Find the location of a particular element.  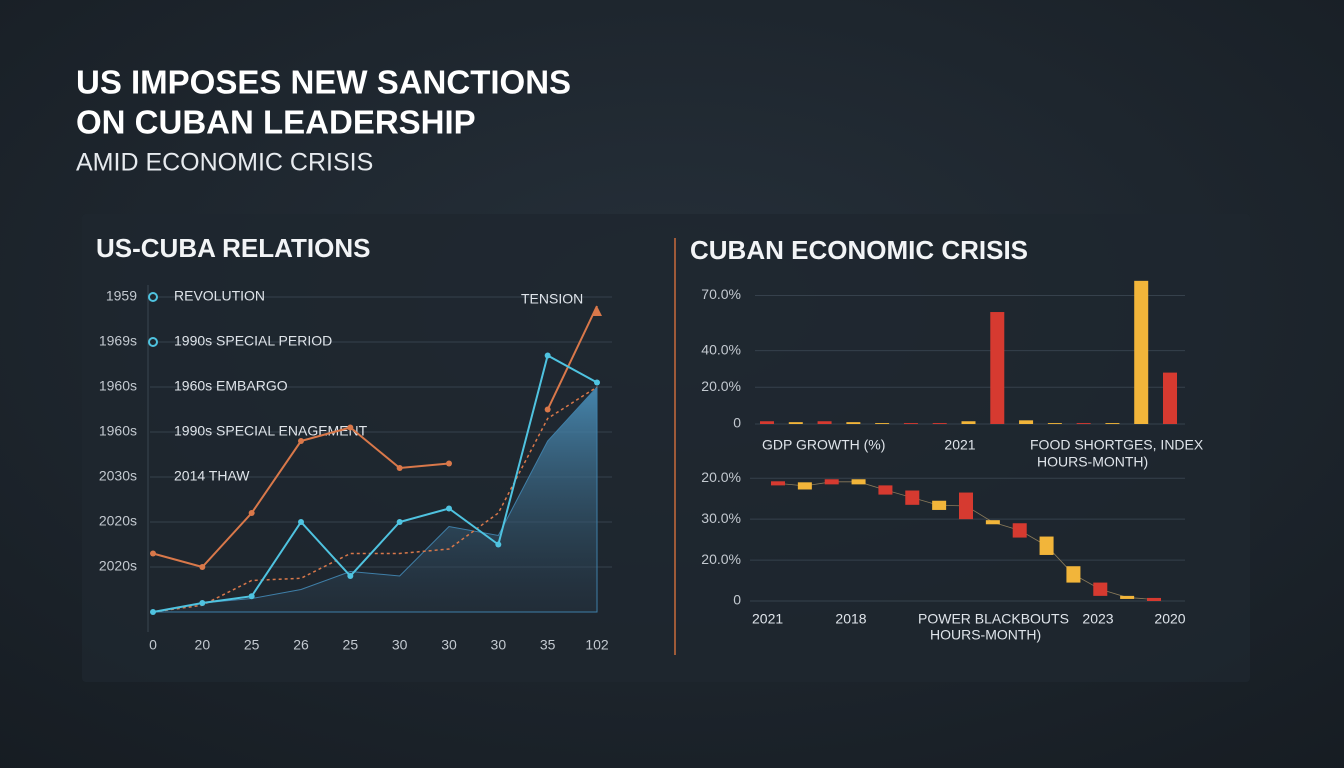

panel-title: CUBAN ECONOMIC CRISIS is located at coordinates (859, 250).